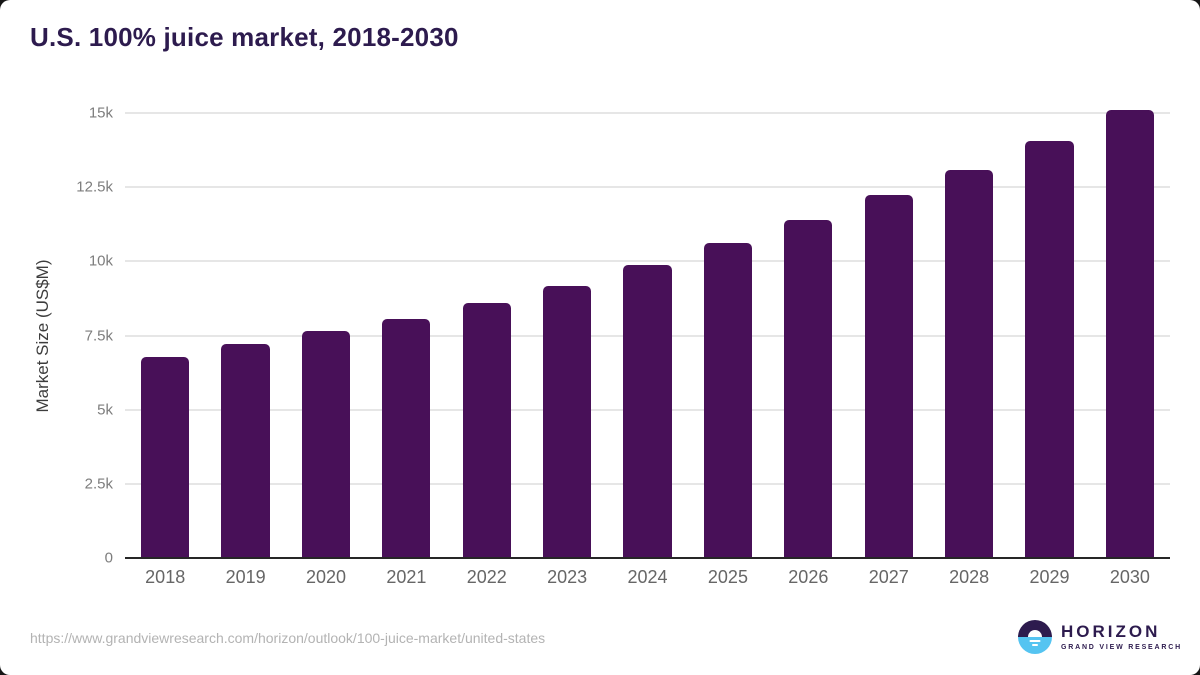 The width and height of the screenshot is (1200, 675). I want to click on x-tick-label: 2025, so click(727, 577).